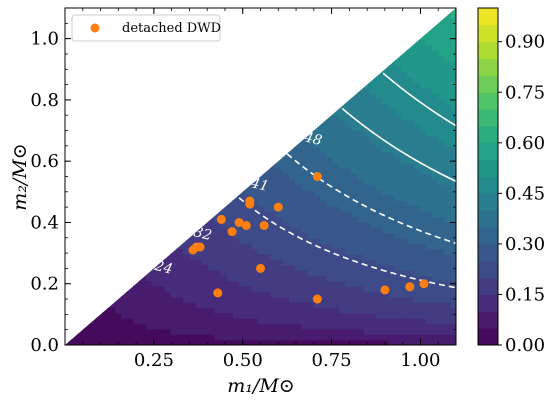 The width and height of the screenshot is (548, 405). I want to click on y-tick-label: 1.0, so click(44, 39).